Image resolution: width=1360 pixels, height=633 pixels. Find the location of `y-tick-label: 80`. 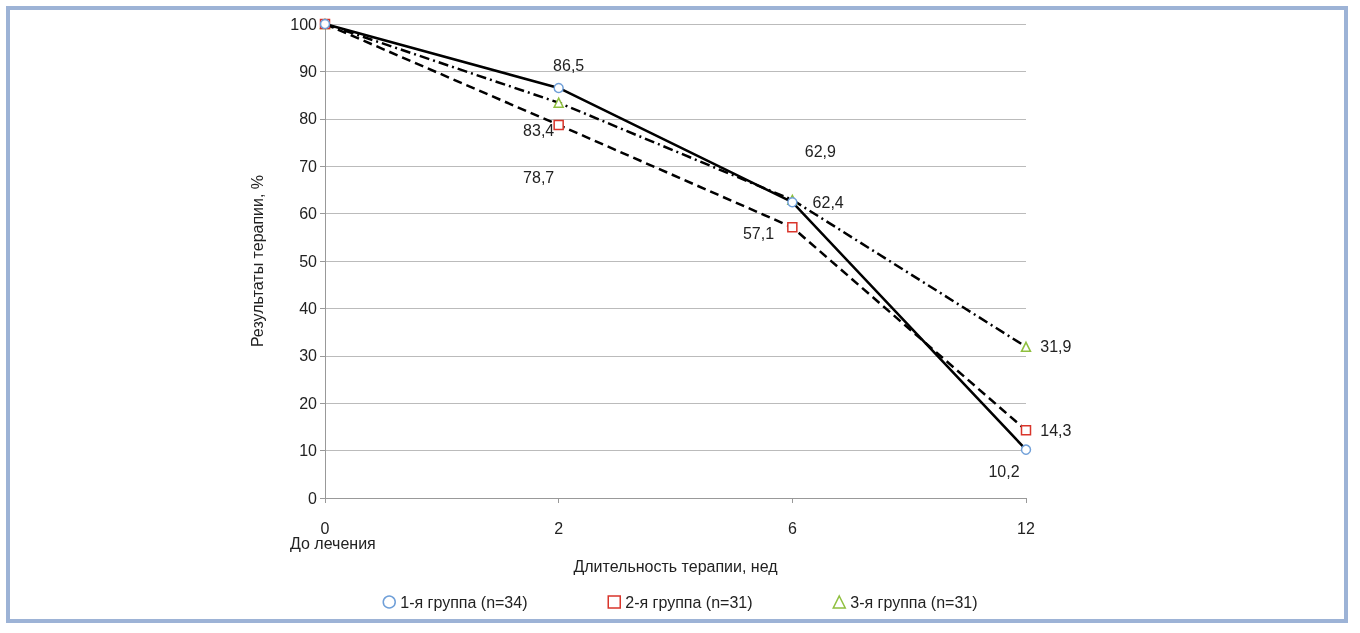

y-tick-label: 80 is located at coordinates (308, 119).